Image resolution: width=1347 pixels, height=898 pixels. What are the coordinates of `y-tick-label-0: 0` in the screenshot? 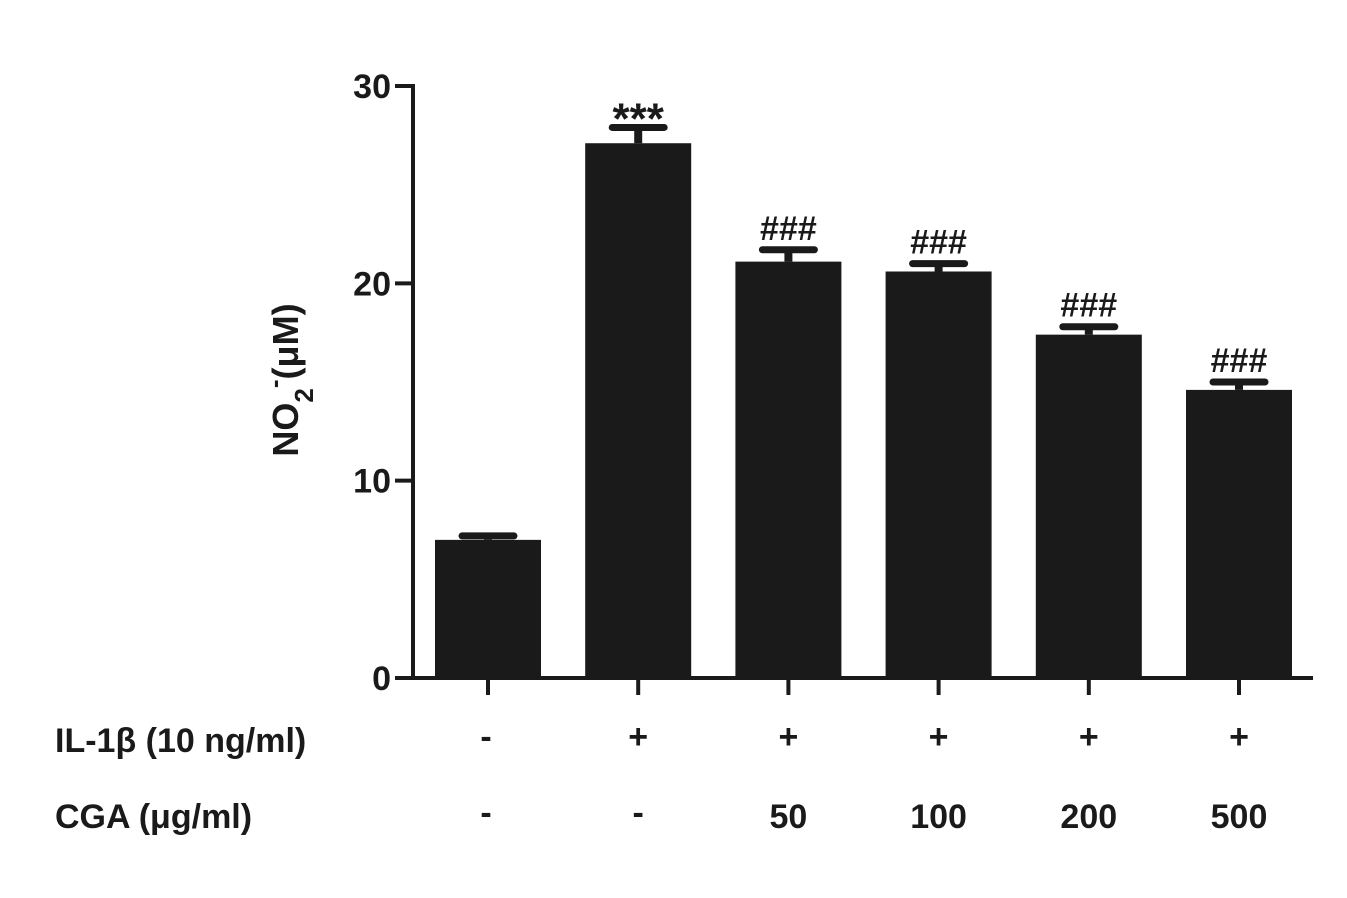 It's located at (381, 679).